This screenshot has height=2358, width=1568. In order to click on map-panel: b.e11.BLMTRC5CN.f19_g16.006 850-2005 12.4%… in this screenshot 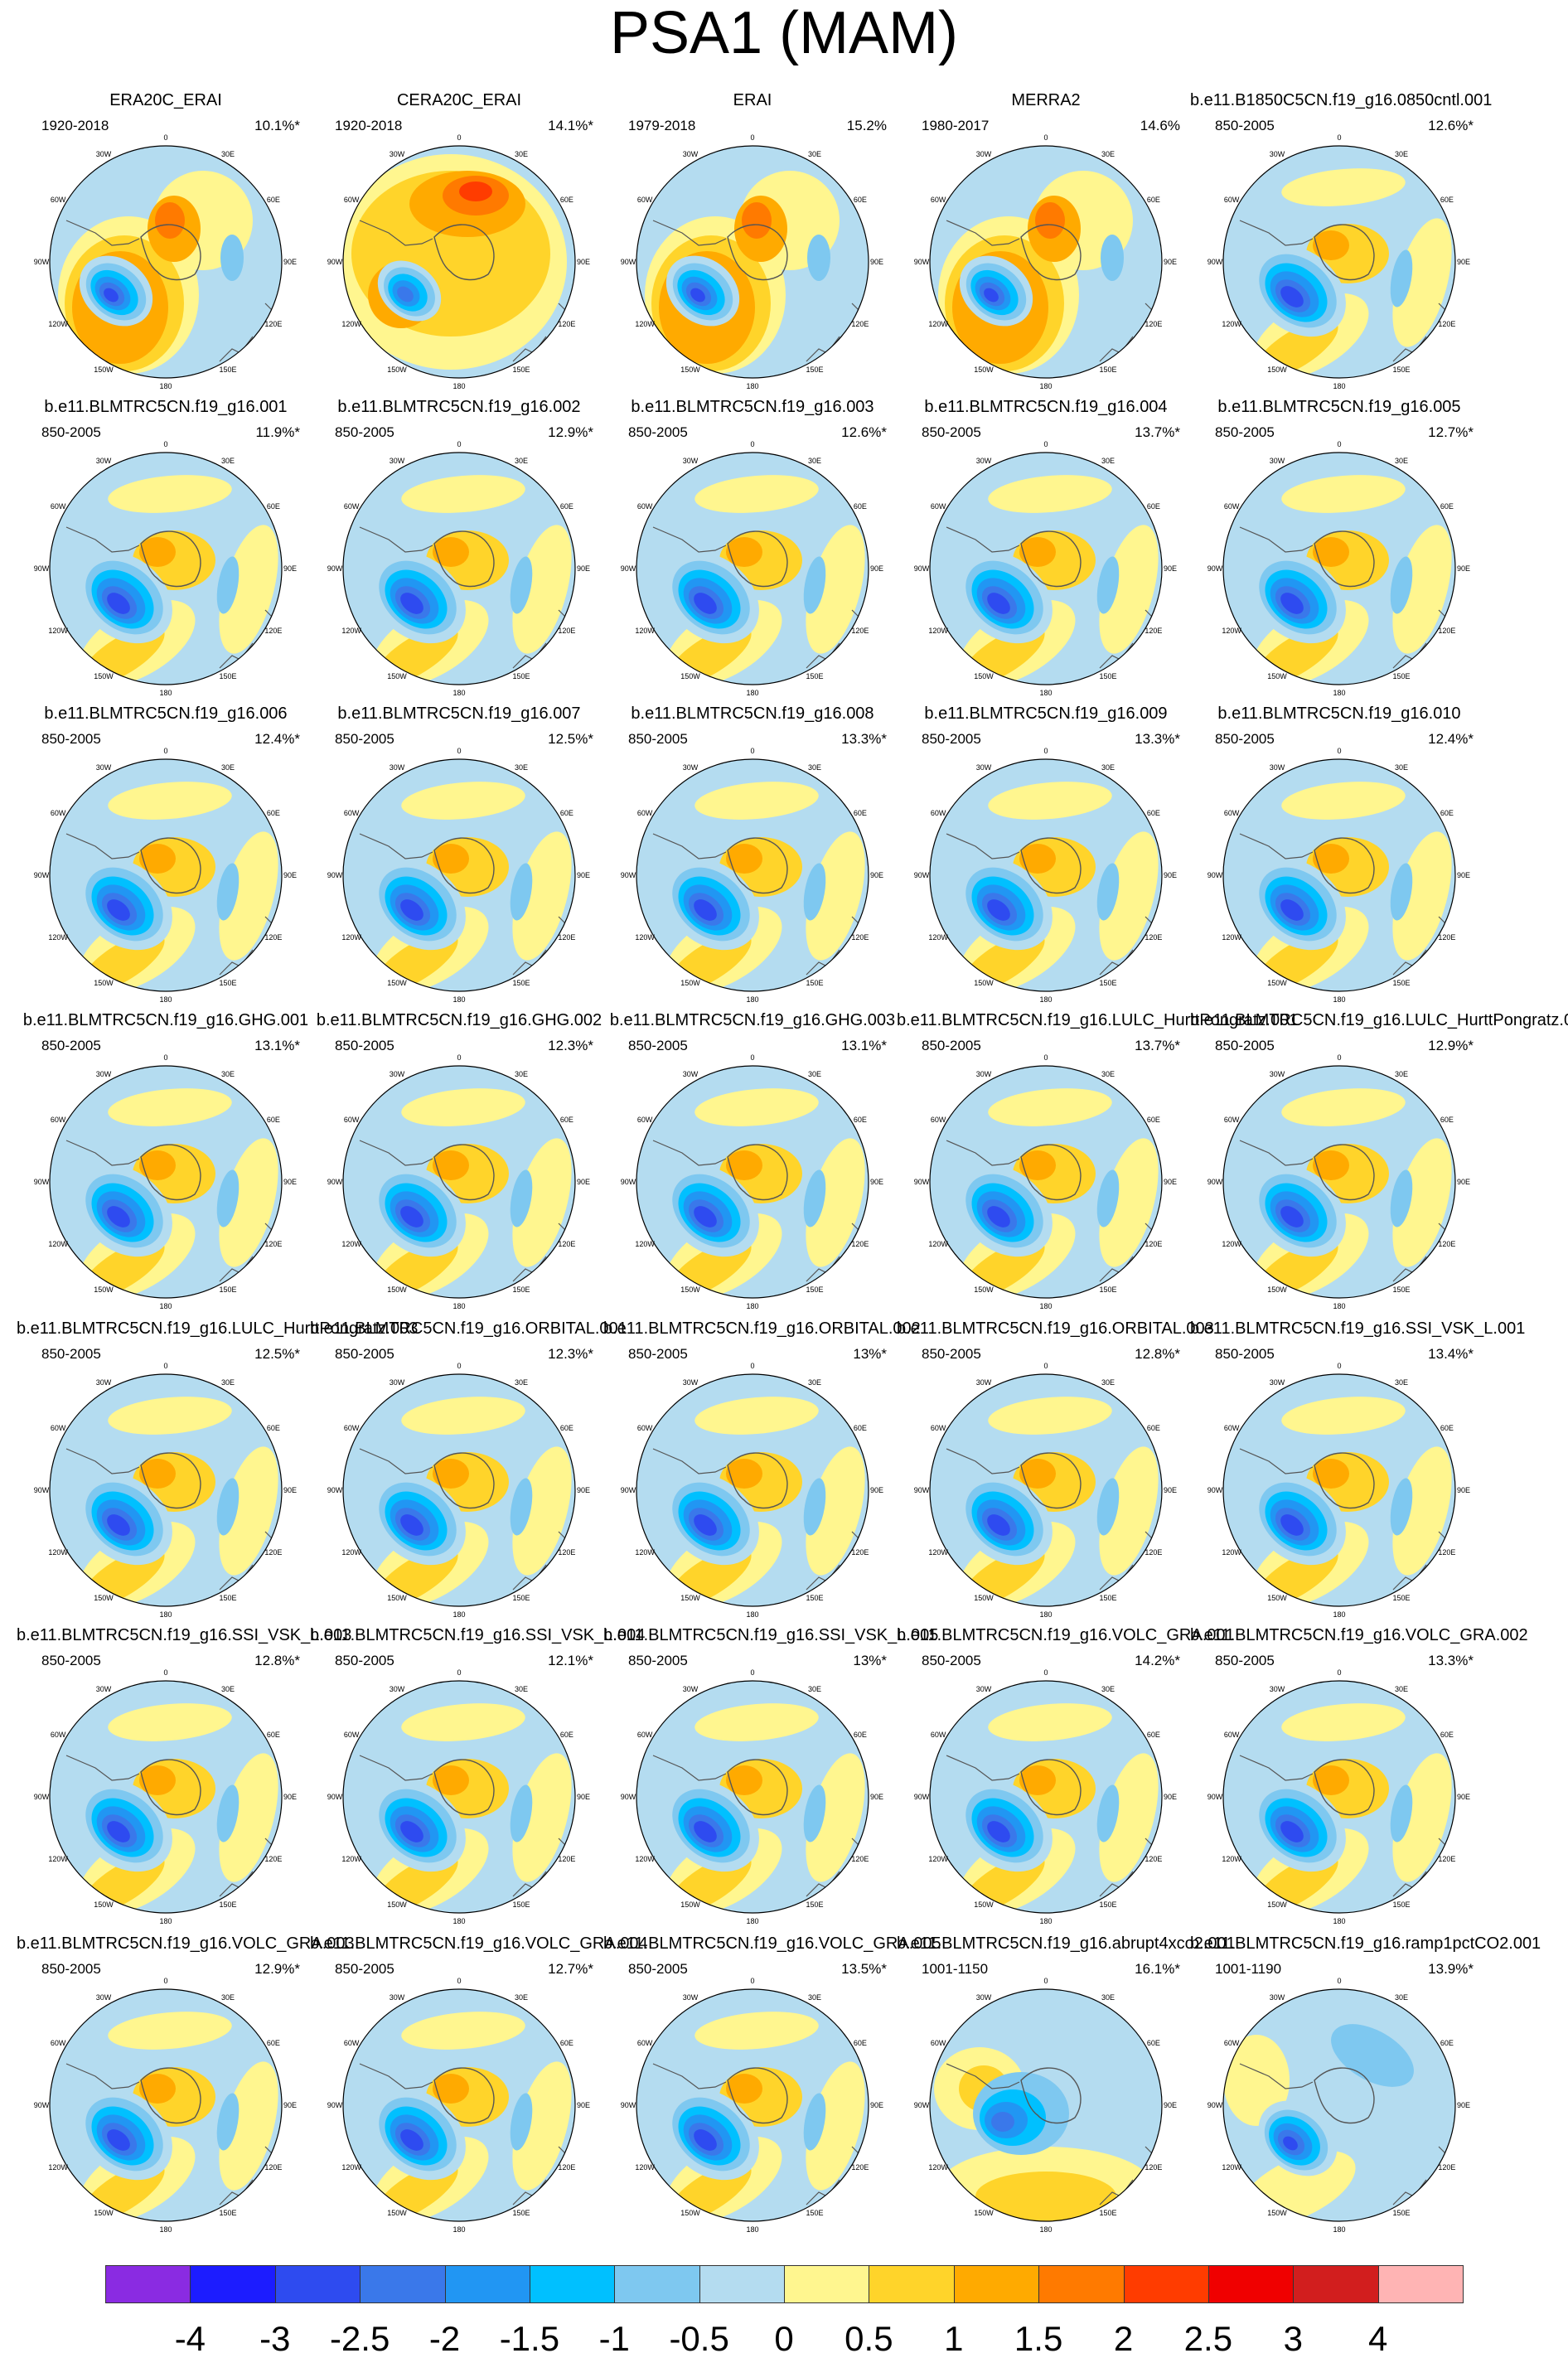, I will do `click(166, 857)`.